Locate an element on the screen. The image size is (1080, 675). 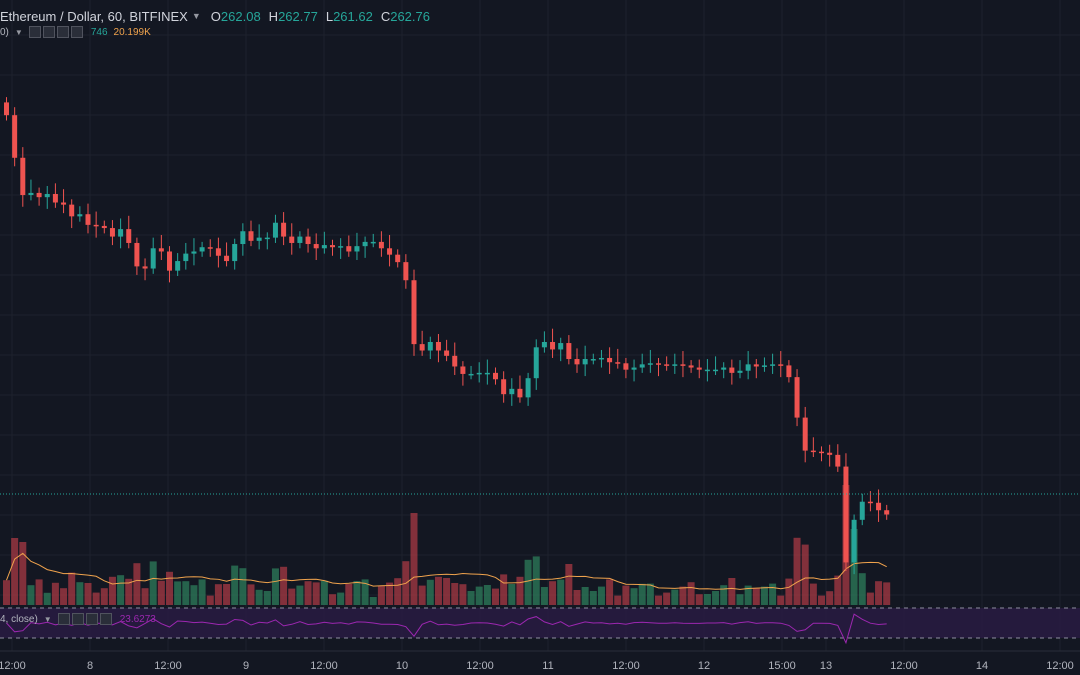
indicator-controls is located at coordinates (85, 619).